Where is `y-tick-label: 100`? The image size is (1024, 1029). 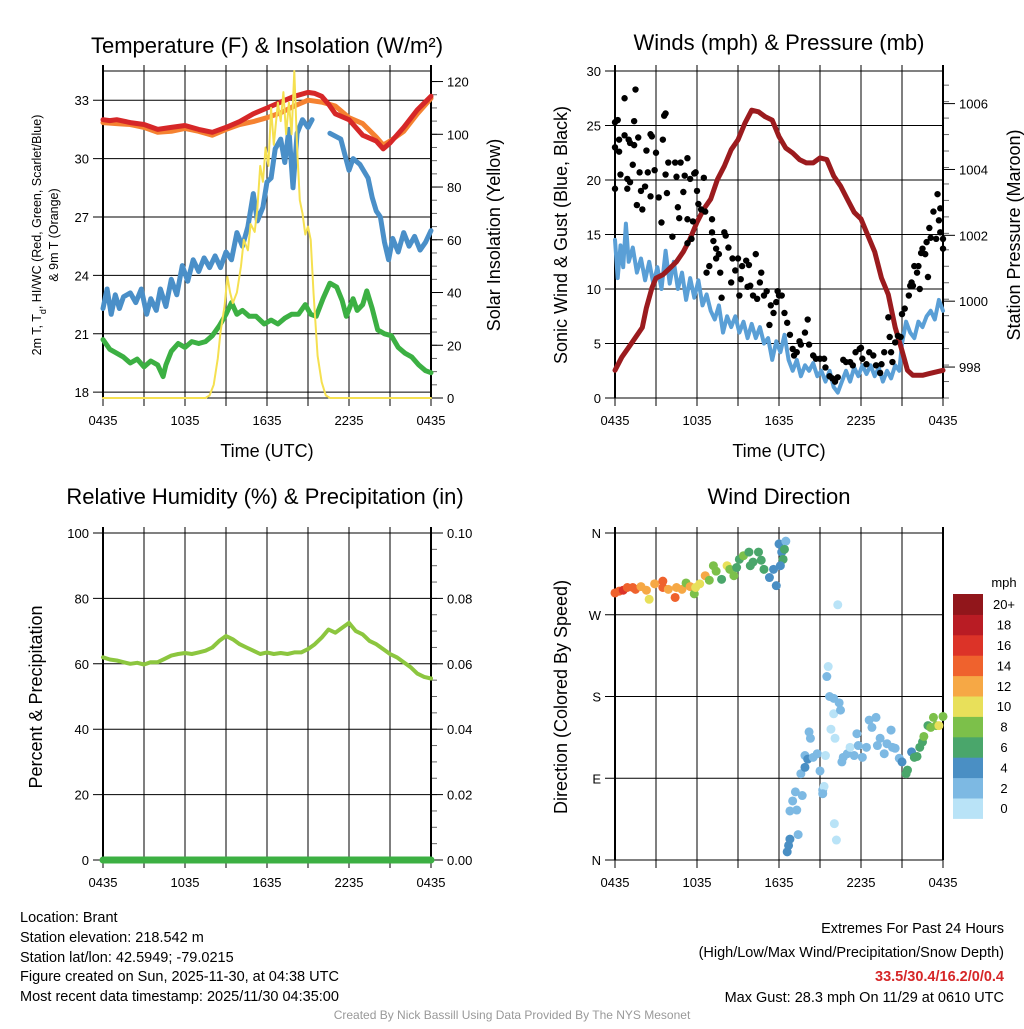 y-tick-label: 100 is located at coordinates (78, 533).